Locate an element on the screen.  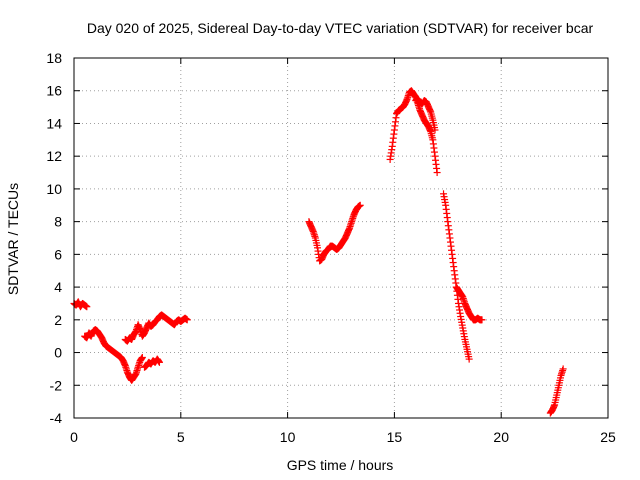
x-tick-labels: 0 5 10 15 20 25 is located at coordinates (343, 437).